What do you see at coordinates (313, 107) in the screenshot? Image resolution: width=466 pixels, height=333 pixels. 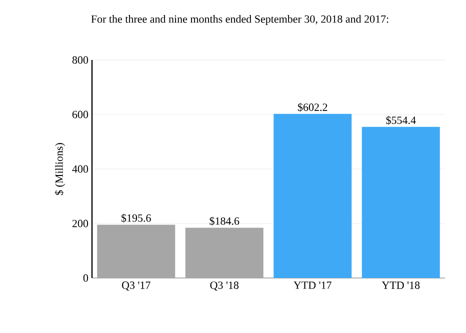 I see `data-label: $602.2` at bounding box center [313, 107].